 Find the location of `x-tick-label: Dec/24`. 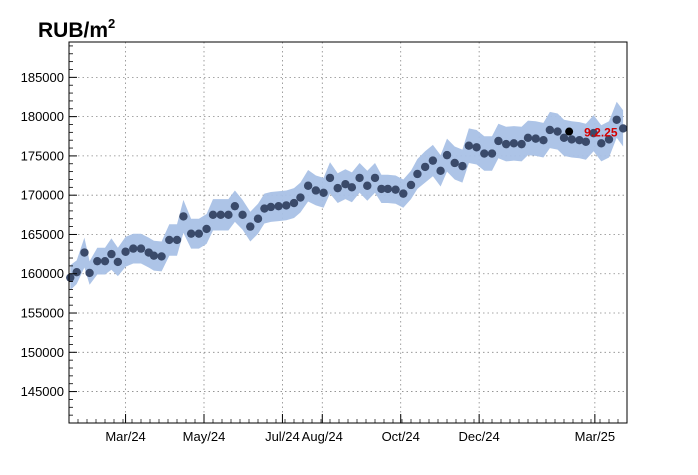

x-tick-label: Dec/24 is located at coordinates (479, 436).